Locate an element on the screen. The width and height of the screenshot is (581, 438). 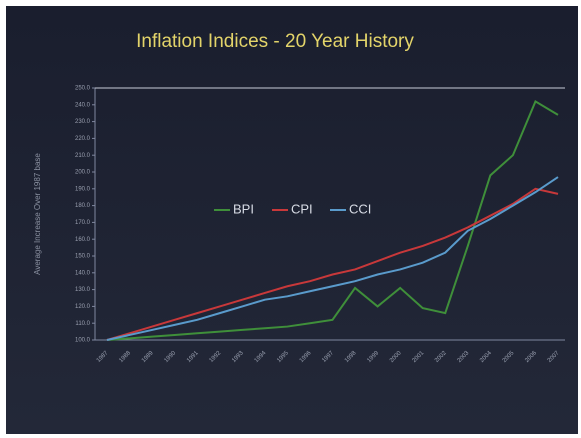
y-tick-label: 220.0 is located at coordinates (83, 139).